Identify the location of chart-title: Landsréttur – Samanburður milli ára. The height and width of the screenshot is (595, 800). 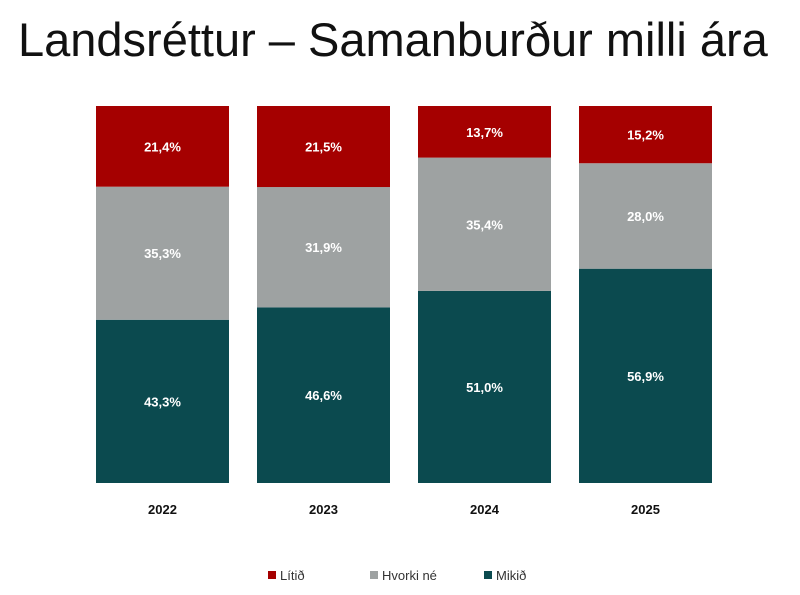
(393, 39).